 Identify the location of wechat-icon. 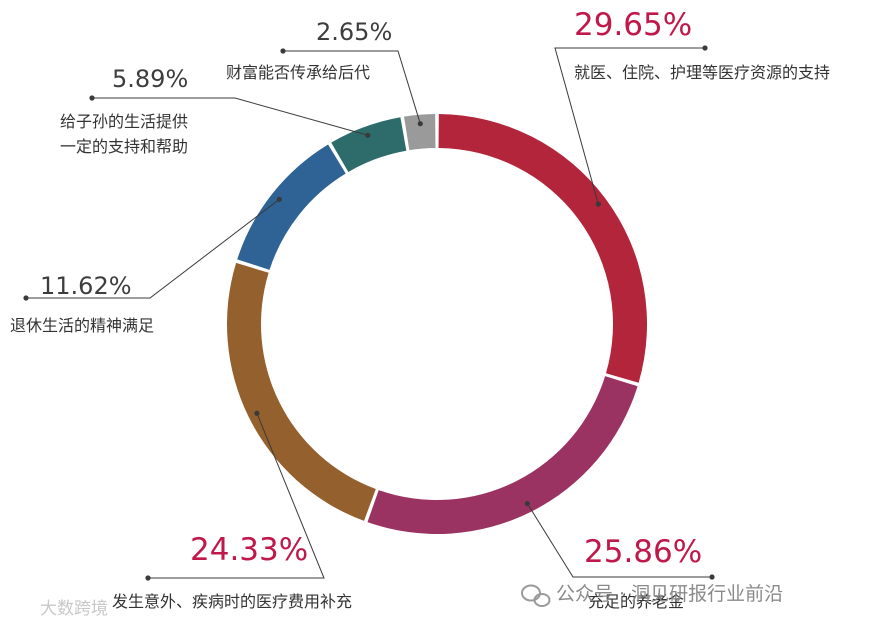
(536, 595).